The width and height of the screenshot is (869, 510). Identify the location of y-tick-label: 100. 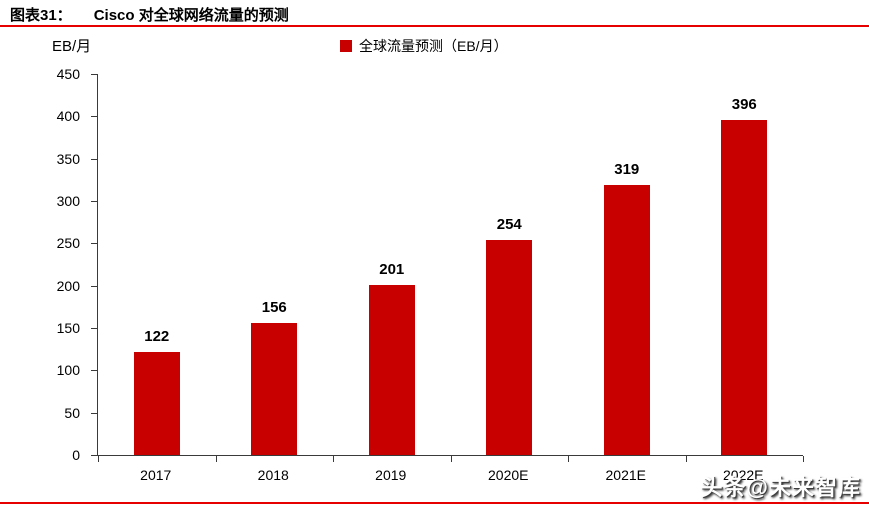
(68, 370).